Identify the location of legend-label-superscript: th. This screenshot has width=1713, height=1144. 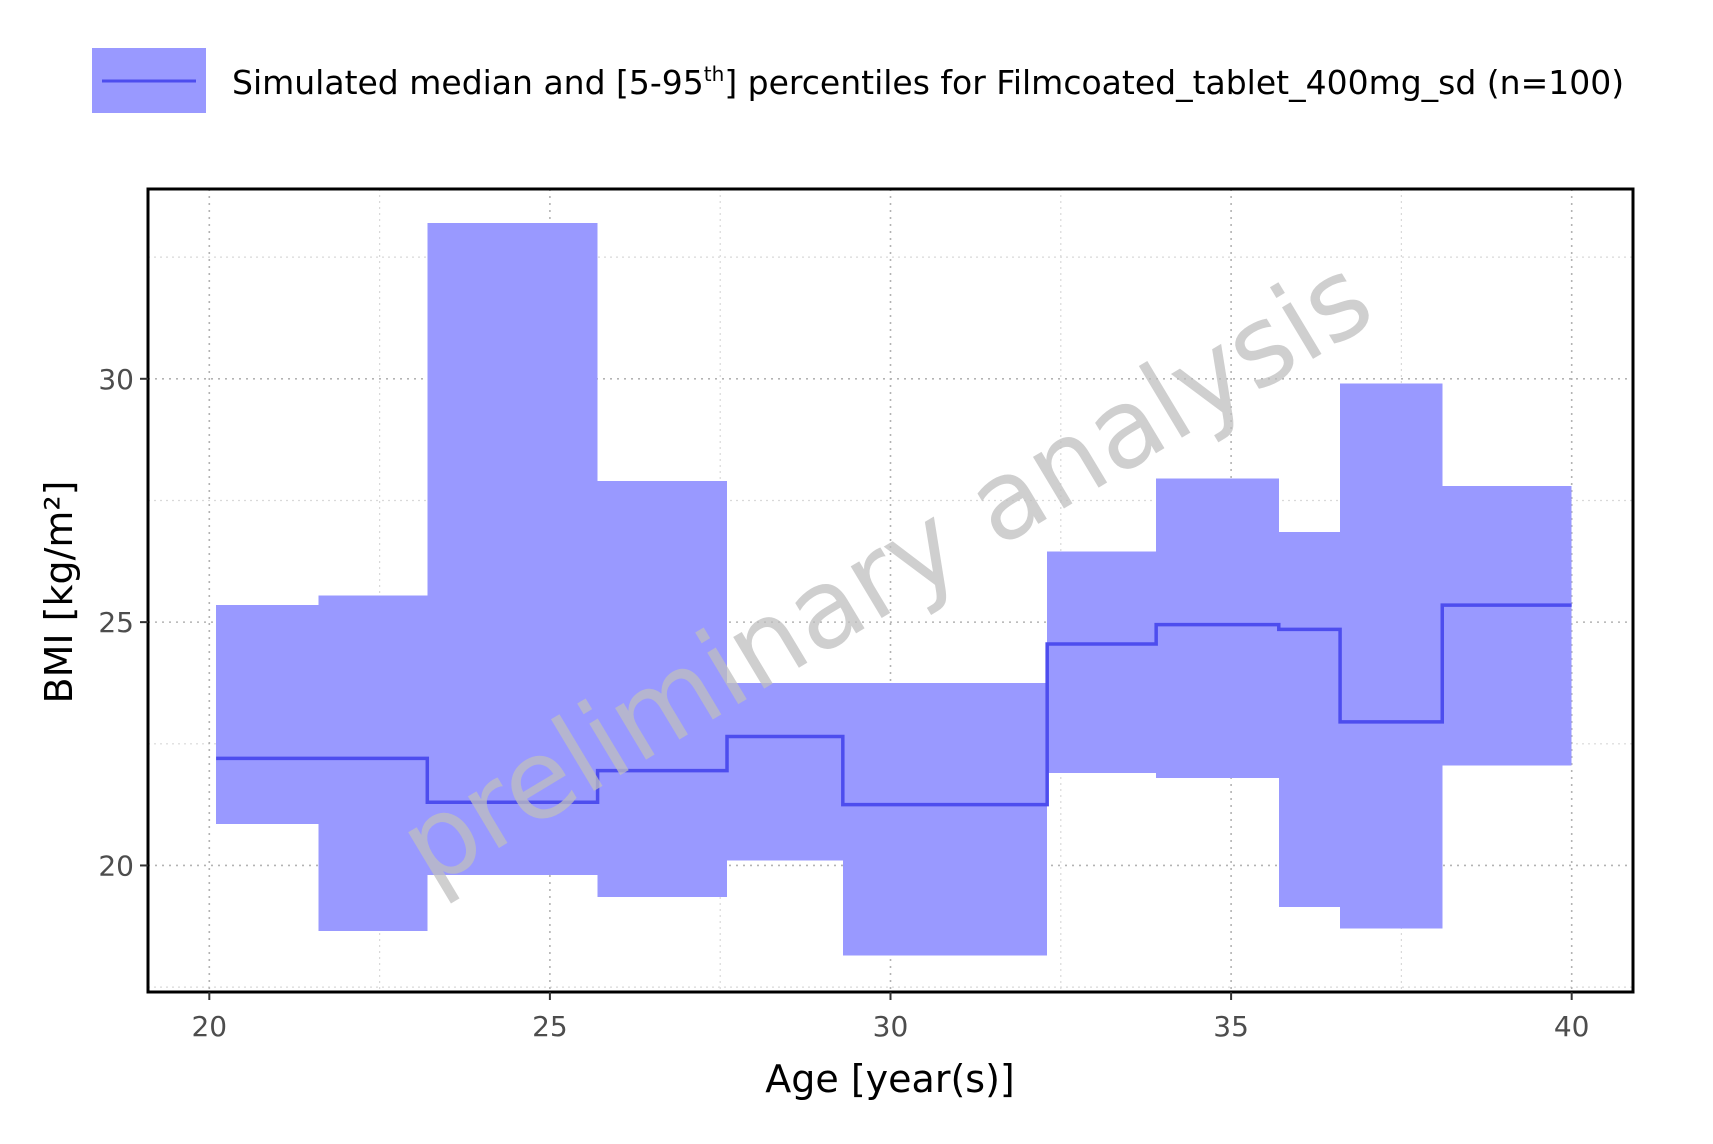
(714, 74).